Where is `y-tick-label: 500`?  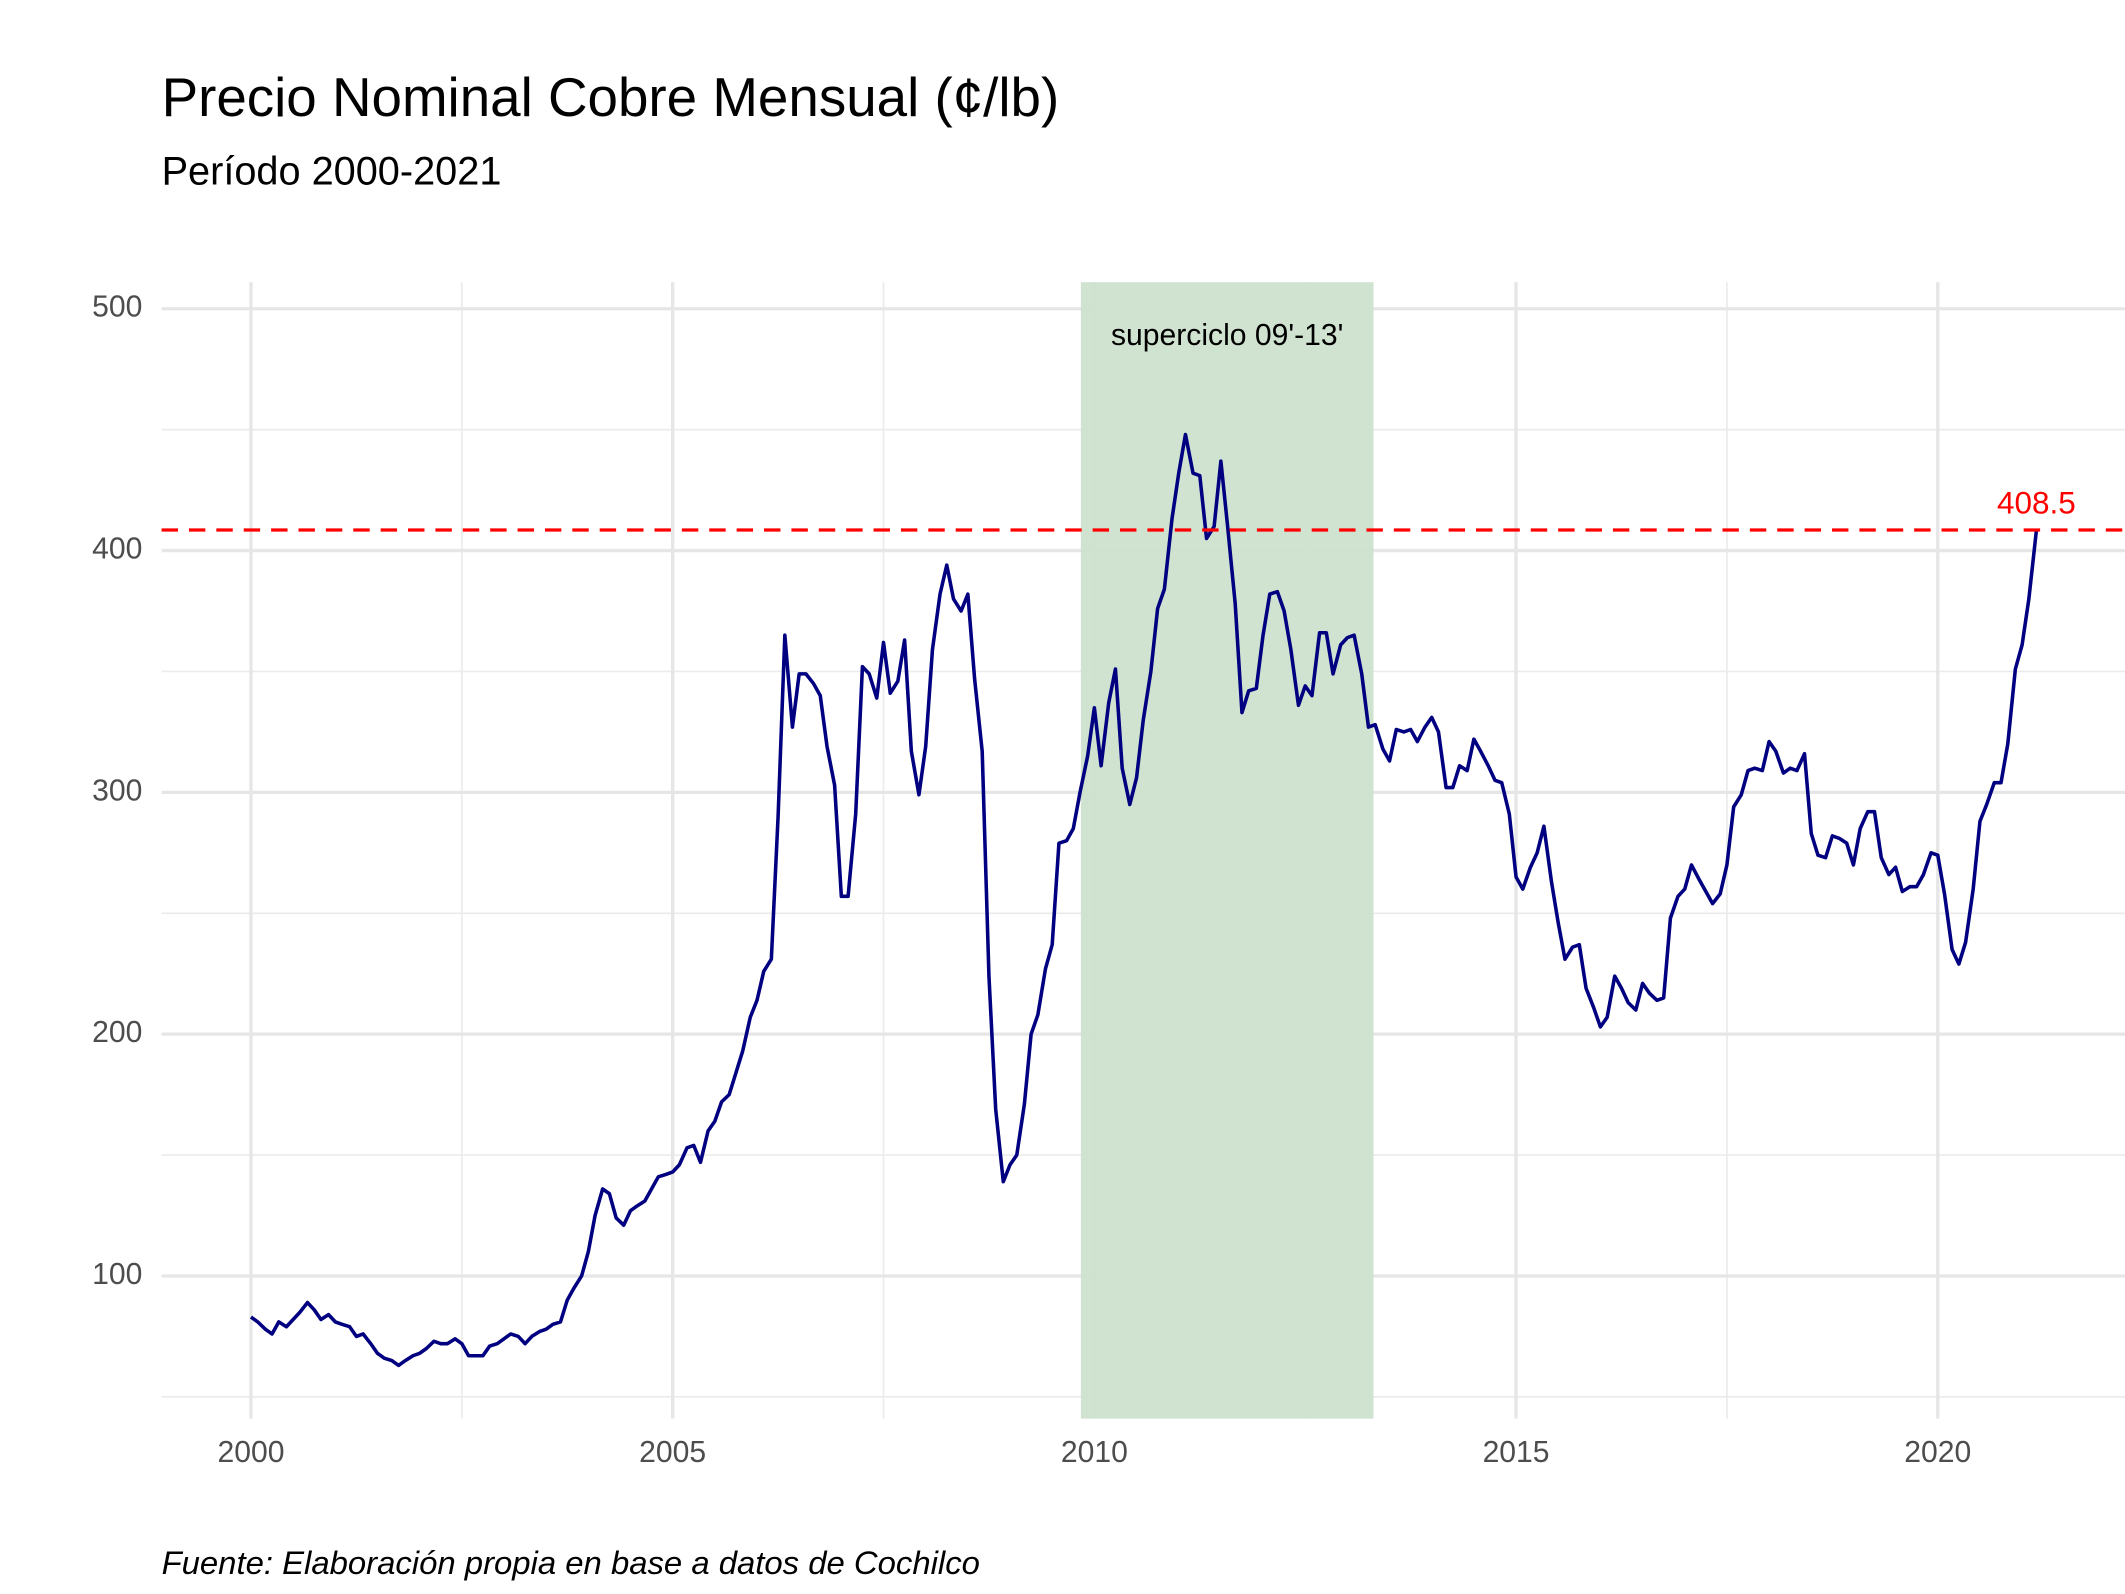 y-tick-label: 500 is located at coordinates (117, 307).